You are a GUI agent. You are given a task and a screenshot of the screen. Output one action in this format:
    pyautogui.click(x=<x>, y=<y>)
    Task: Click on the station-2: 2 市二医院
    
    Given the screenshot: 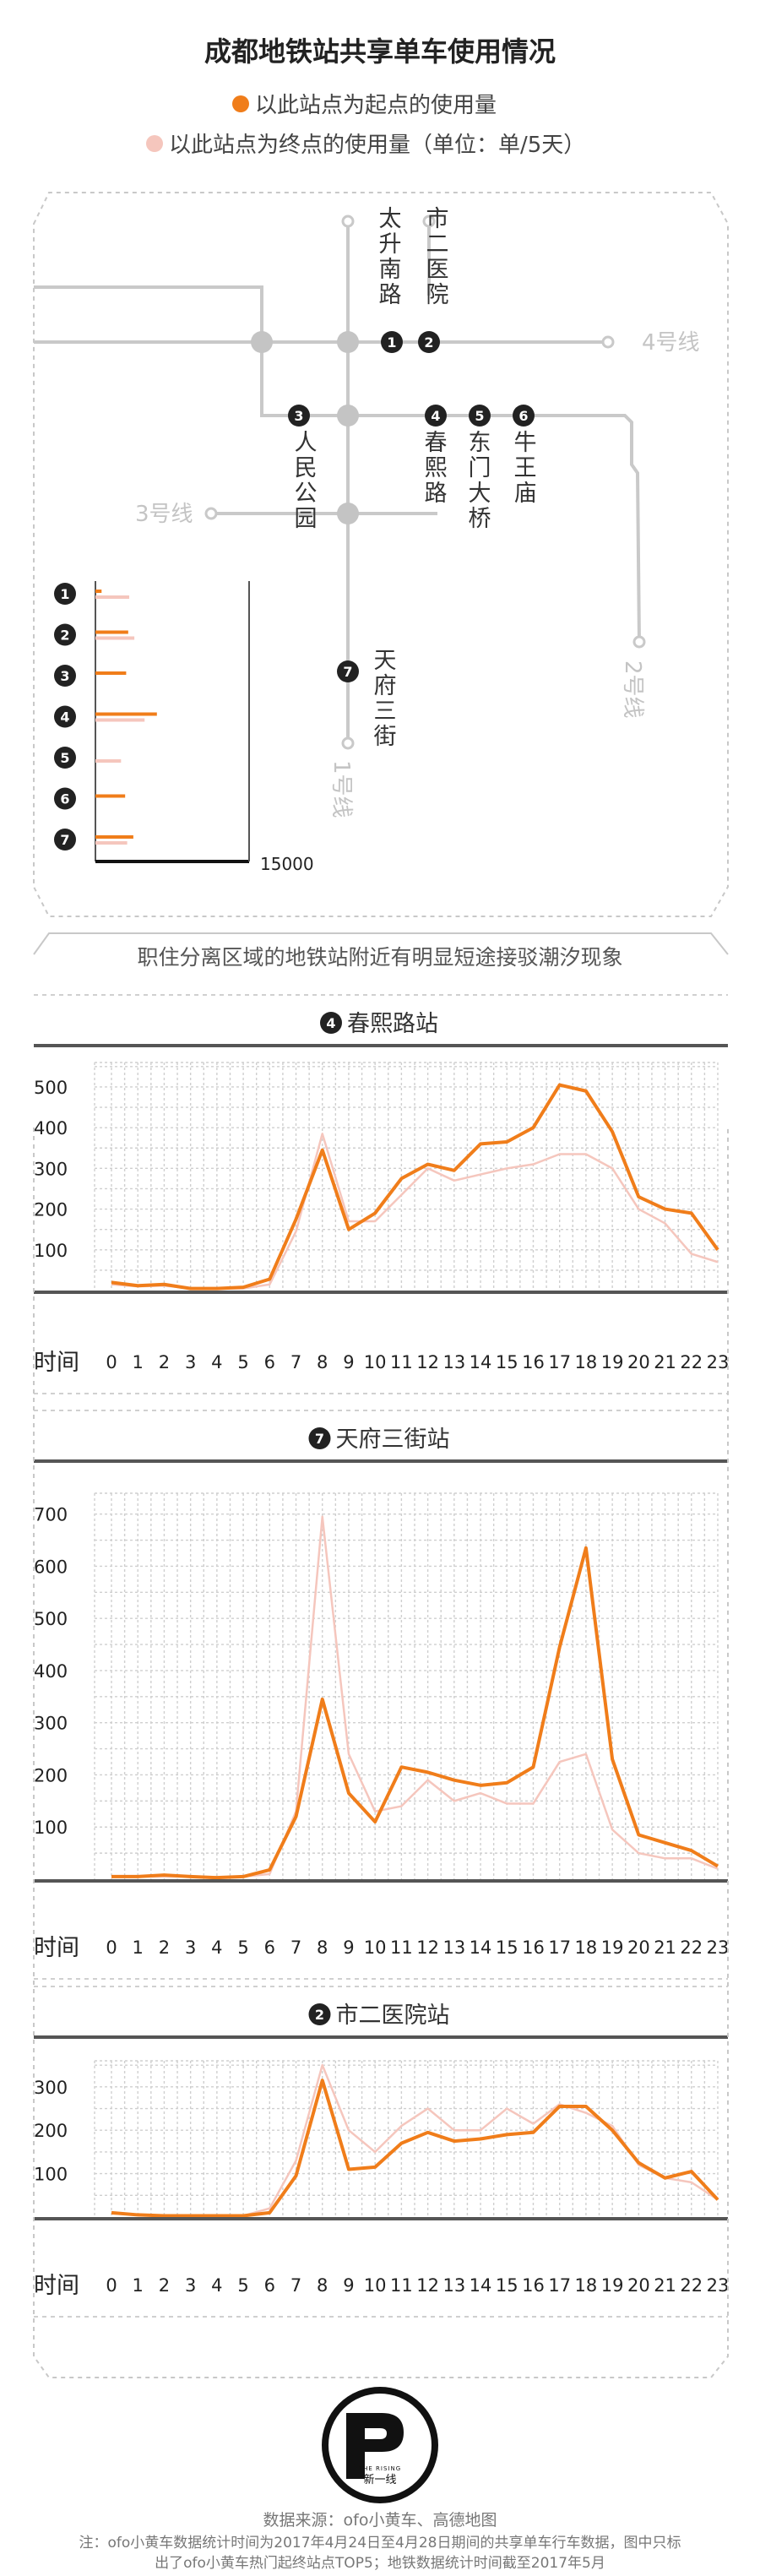 What is the action you would take?
    pyautogui.click(x=433, y=279)
    